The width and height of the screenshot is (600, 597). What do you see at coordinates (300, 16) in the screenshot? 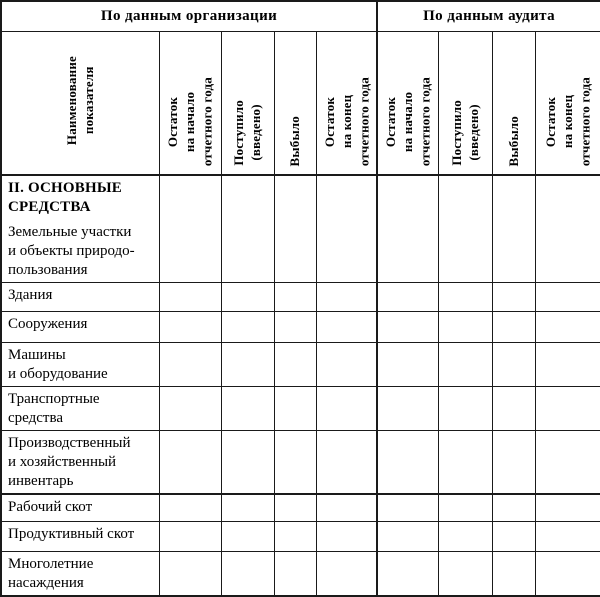
I see `group-header-row: По данным организации По данным аудита` at bounding box center [300, 16].